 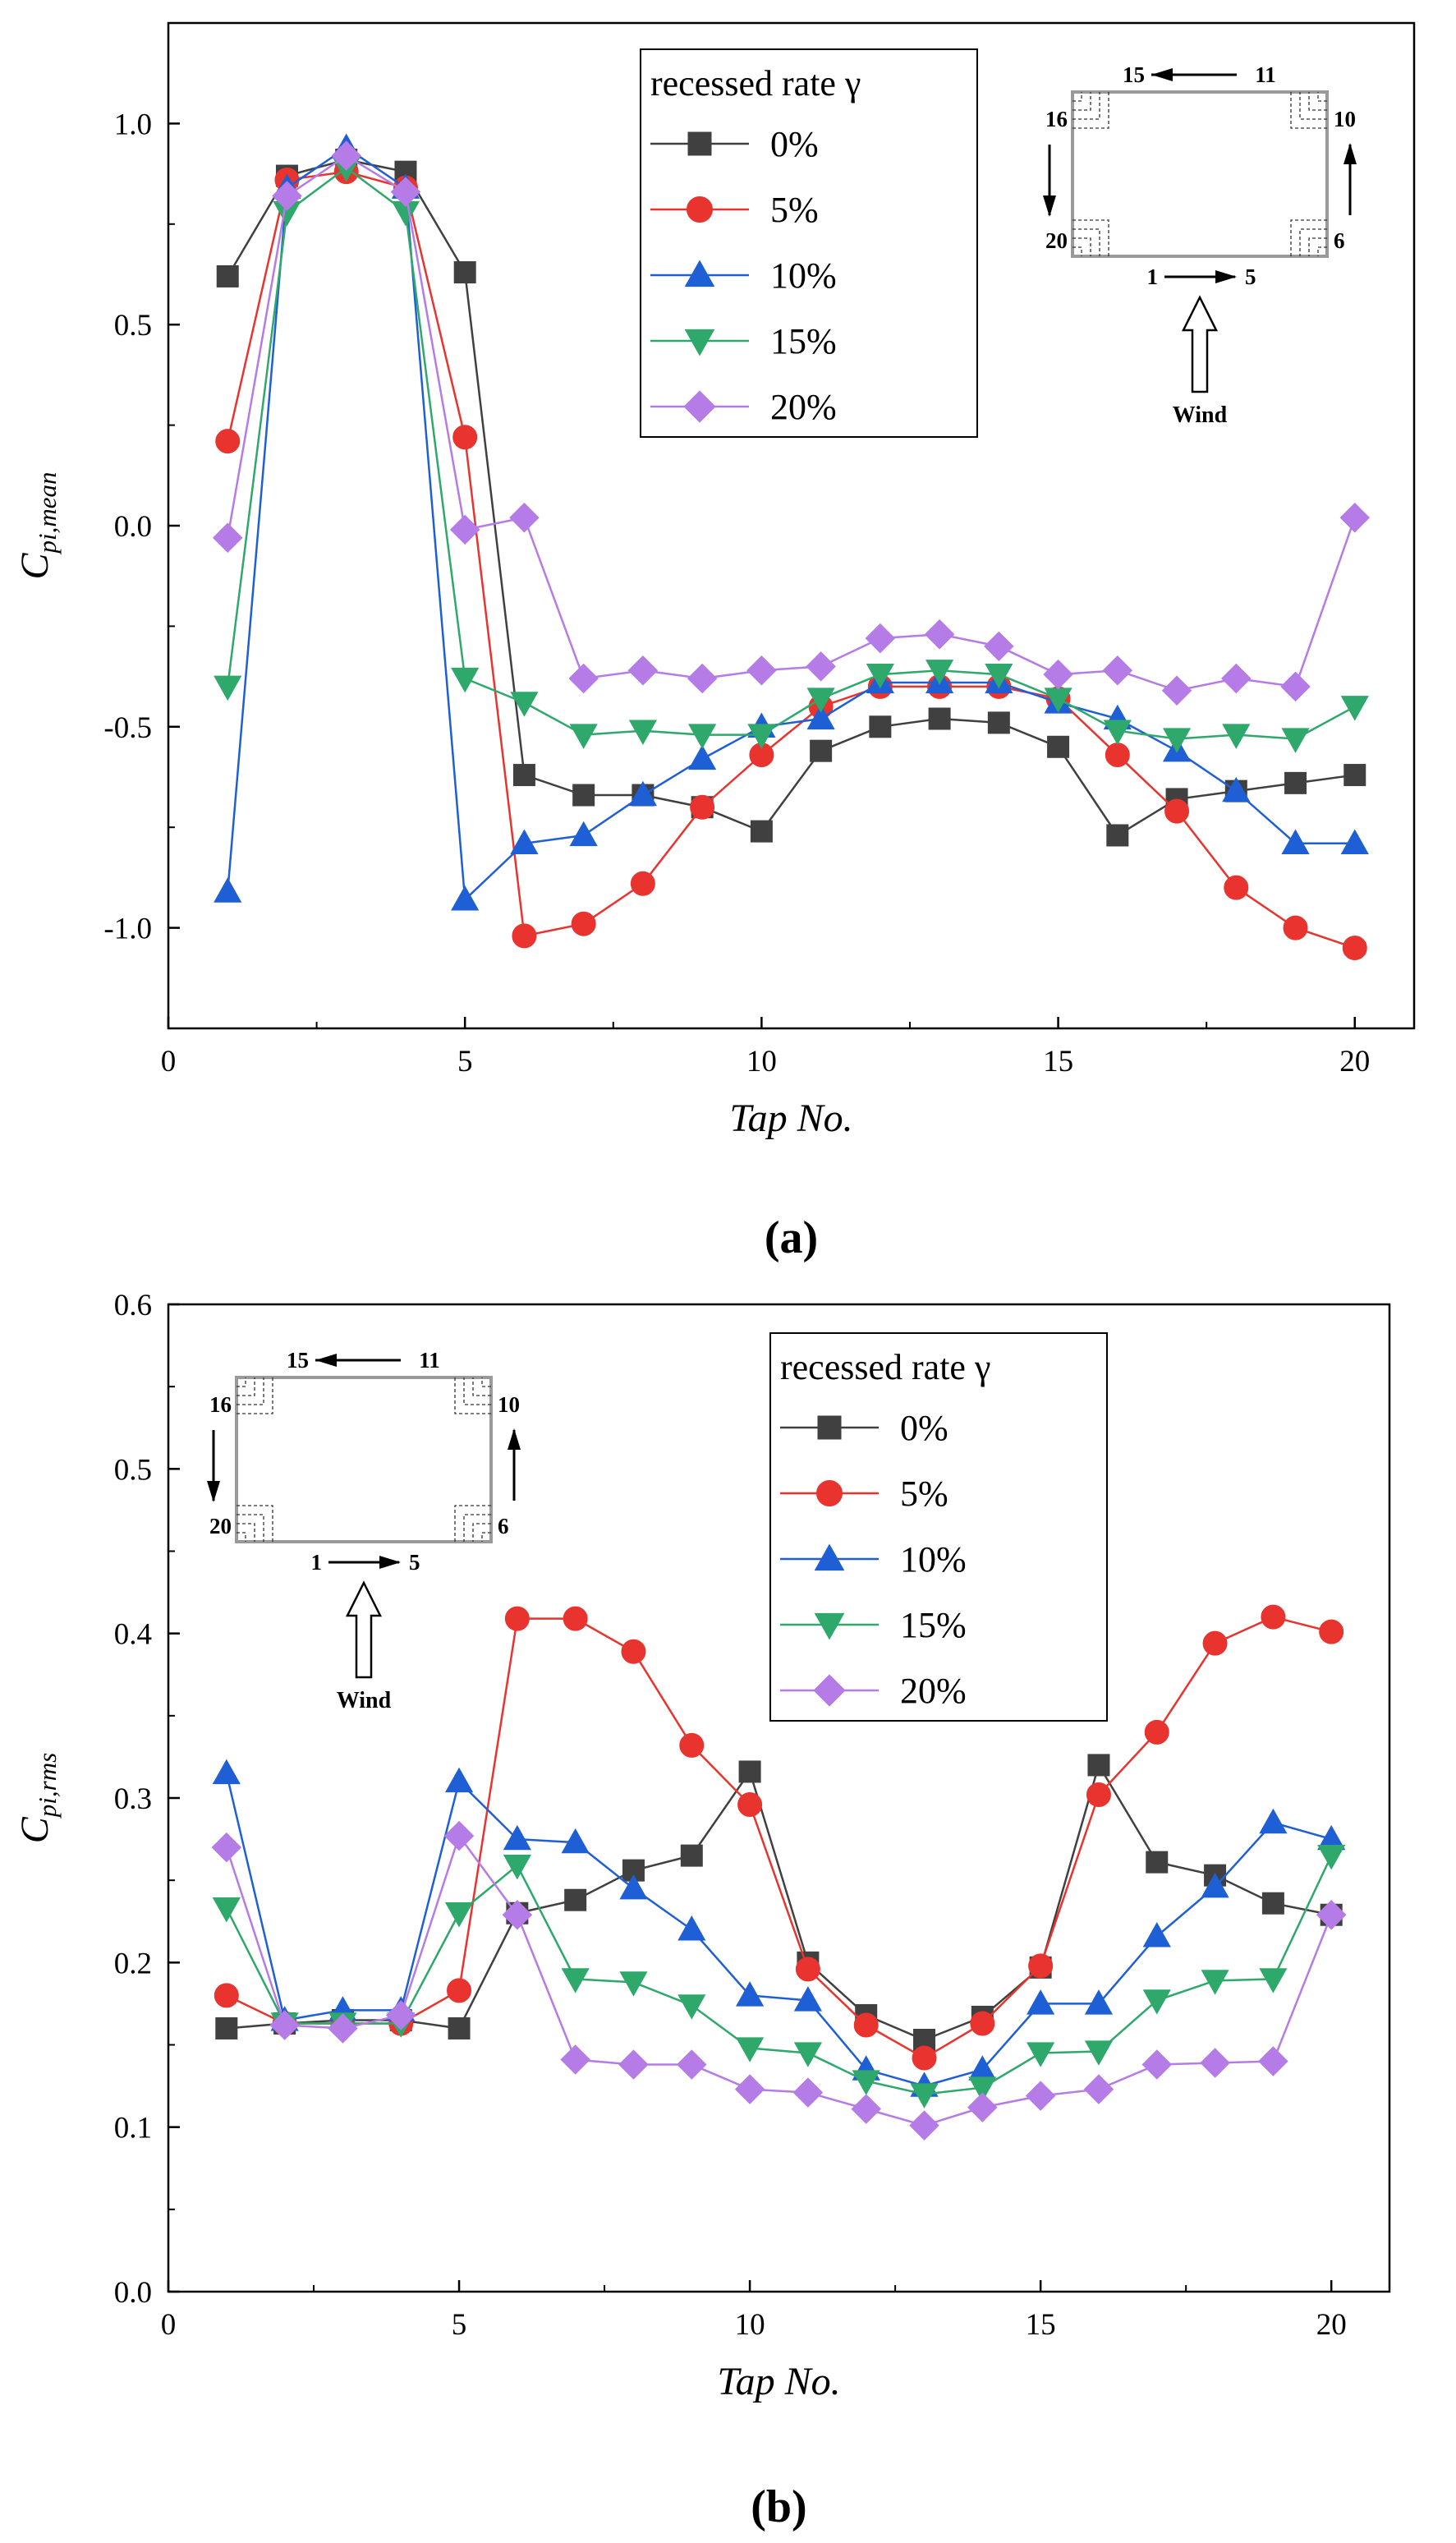 What do you see at coordinates (933, 1559) in the screenshot?
I see `panel-b-legend-label: 10%` at bounding box center [933, 1559].